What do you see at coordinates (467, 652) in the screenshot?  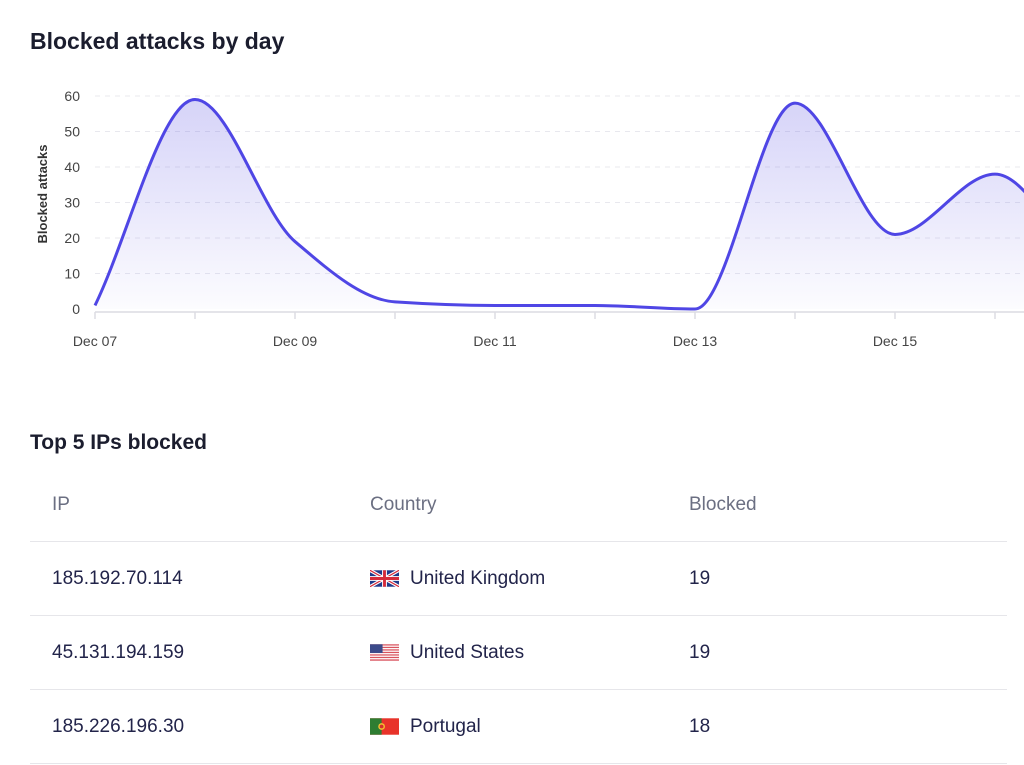 I see `country-name: United States` at bounding box center [467, 652].